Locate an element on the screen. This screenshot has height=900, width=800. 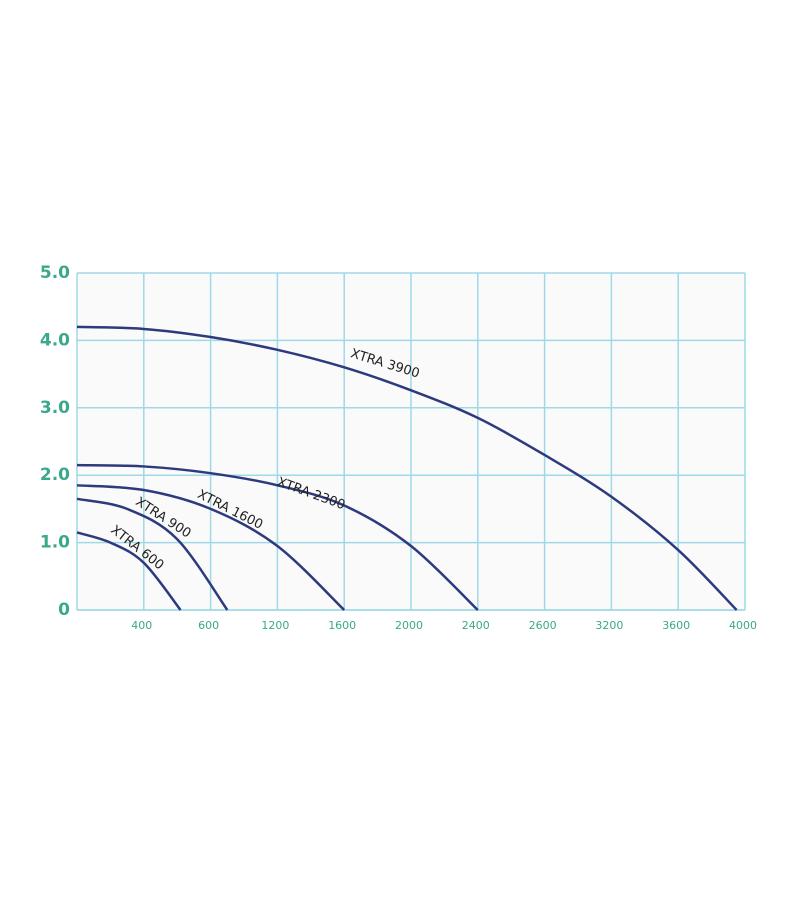
x-tick-label: 4000 is located at coordinates (743, 625).